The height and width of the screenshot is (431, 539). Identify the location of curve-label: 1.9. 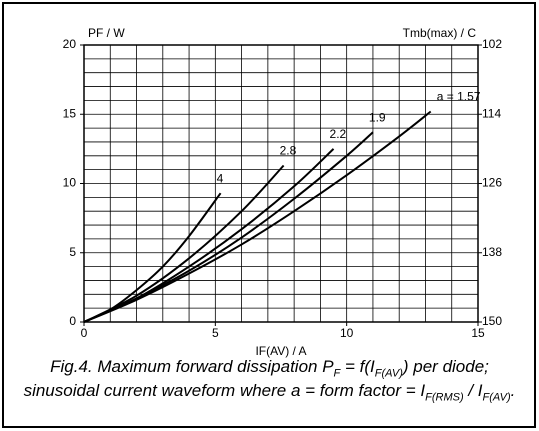
(377, 117).